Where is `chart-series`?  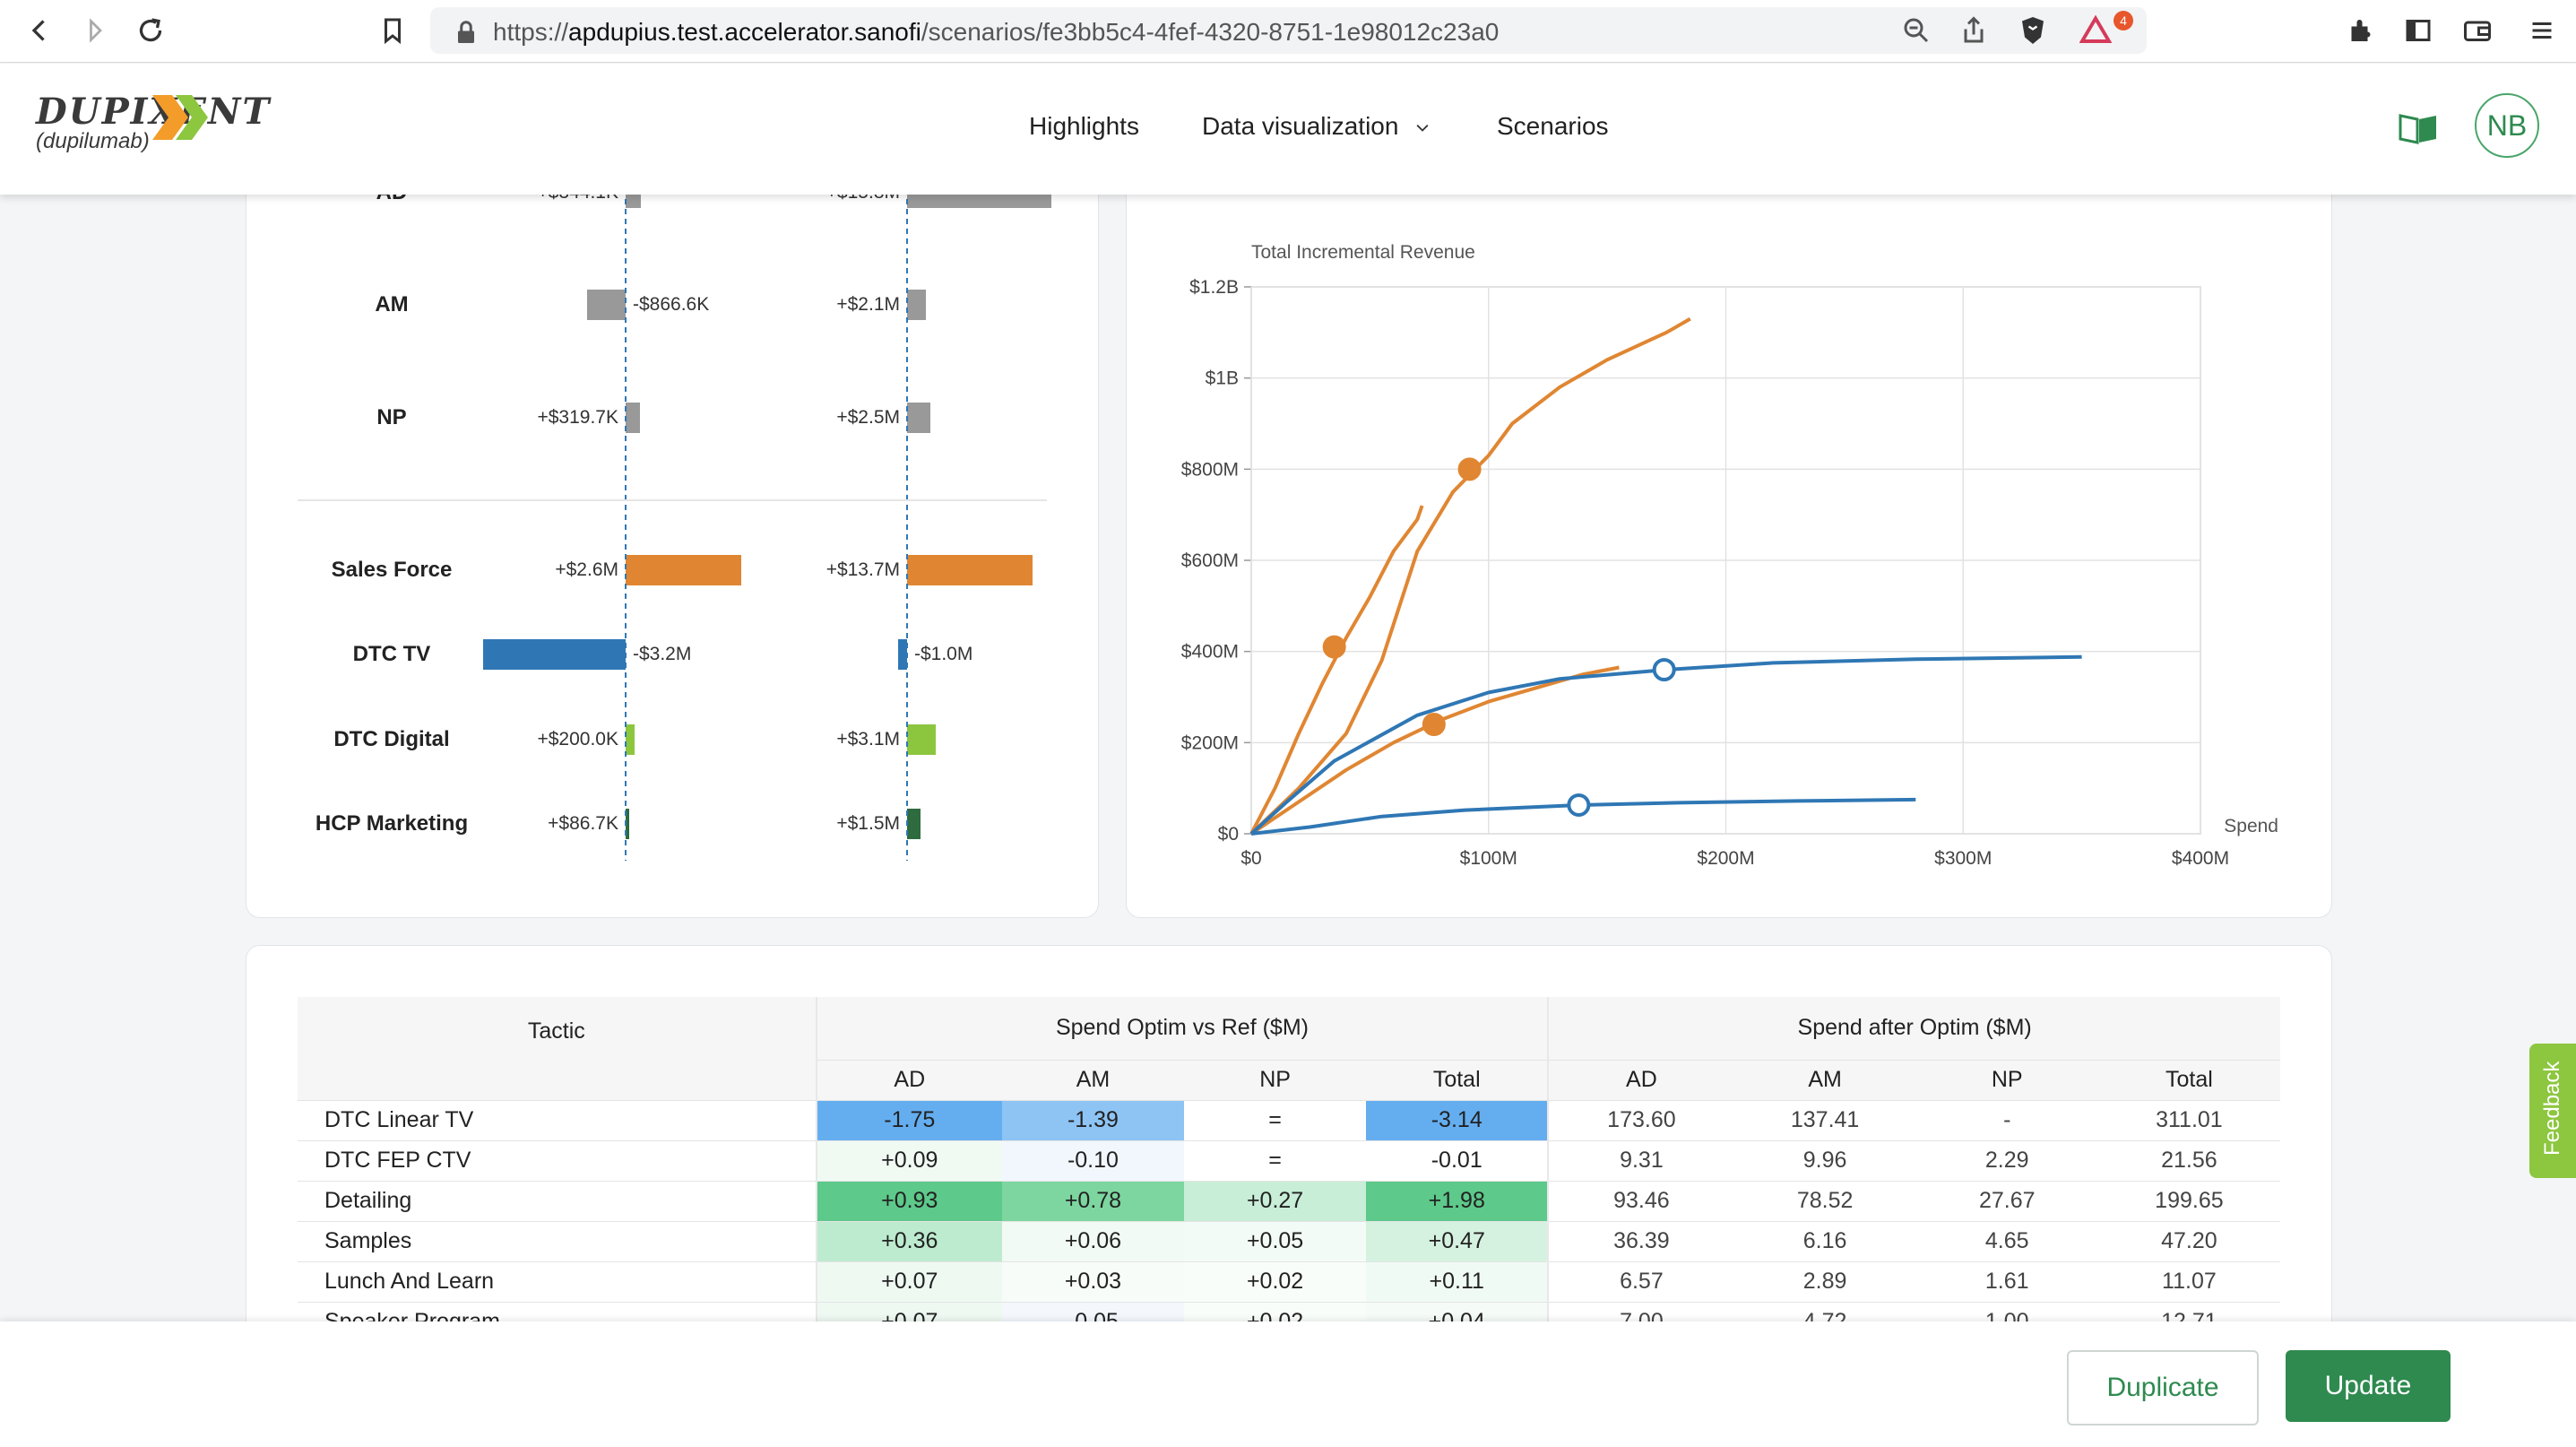 chart-series is located at coordinates (1665, 576).